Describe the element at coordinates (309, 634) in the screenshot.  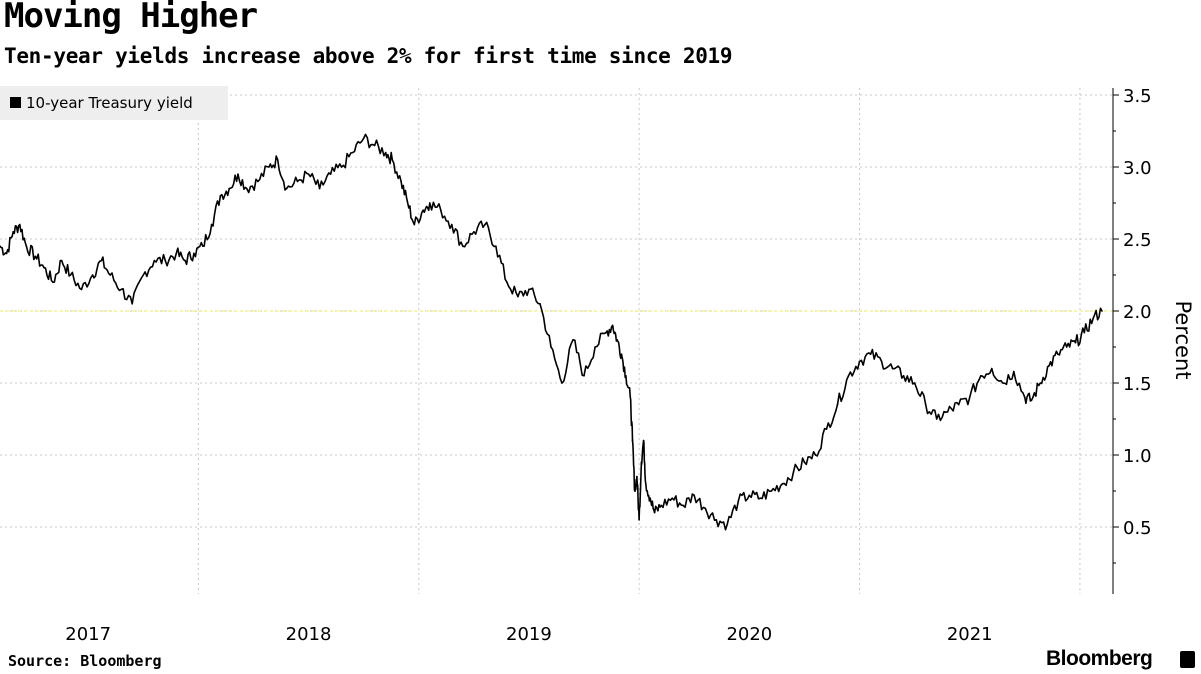
I see `x-tick-label: 2018` at that location.